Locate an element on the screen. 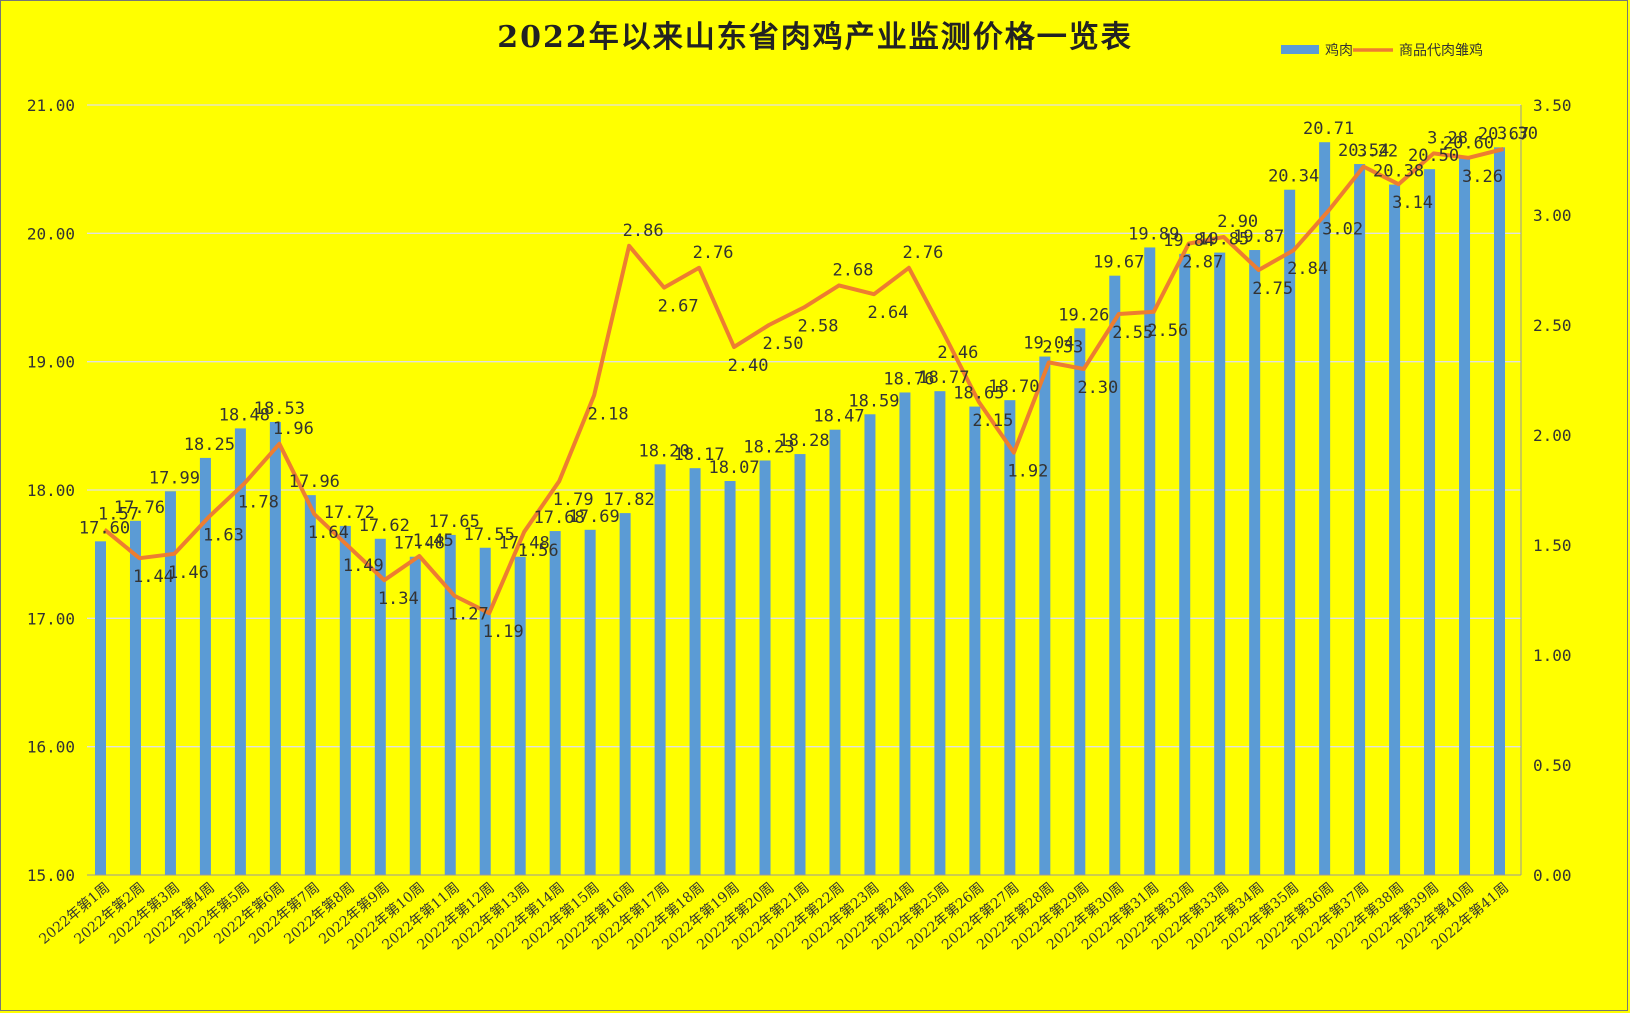 This screenshot has width=1630, height=1013. y-left-tick-label: 15.00 is located at coordinates (51, 875).